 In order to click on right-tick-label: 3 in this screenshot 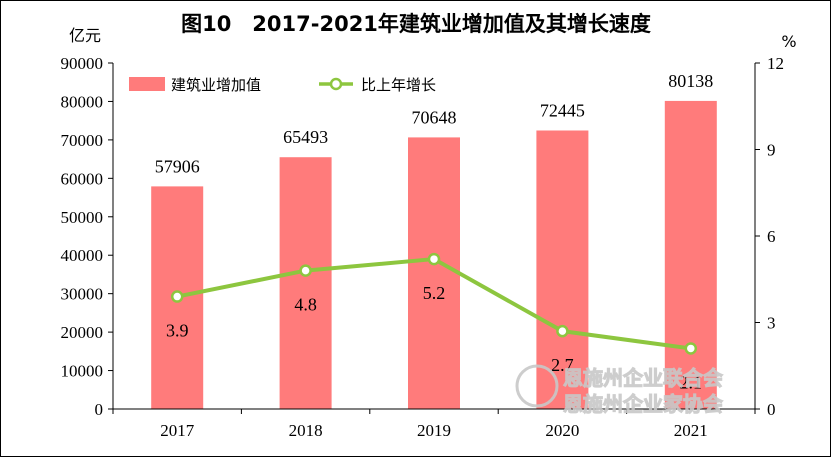, I will do `click(771, 323)`.